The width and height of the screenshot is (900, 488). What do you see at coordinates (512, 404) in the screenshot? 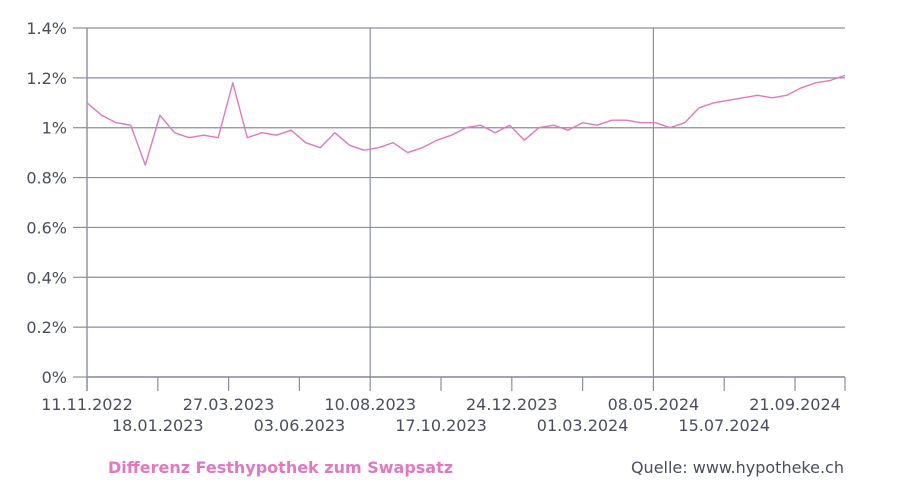
I see `x-tick-label: 24.12.2023` at bounding box center [512, 404].